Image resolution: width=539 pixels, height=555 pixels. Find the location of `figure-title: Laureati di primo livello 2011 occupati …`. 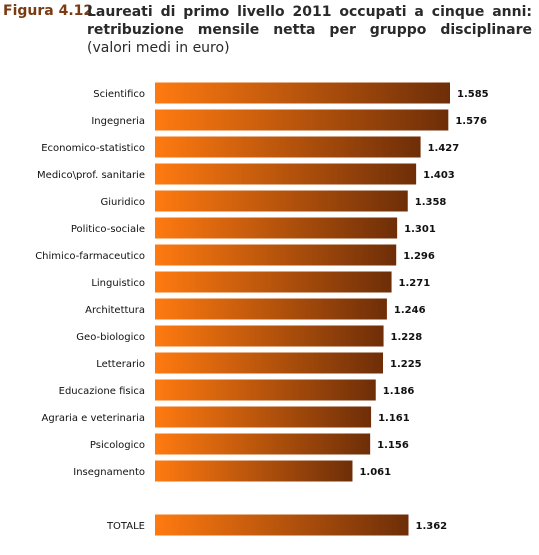

figure-title: Laureati di primo livello 2011 occupati … is located at coordinates (309, 21).